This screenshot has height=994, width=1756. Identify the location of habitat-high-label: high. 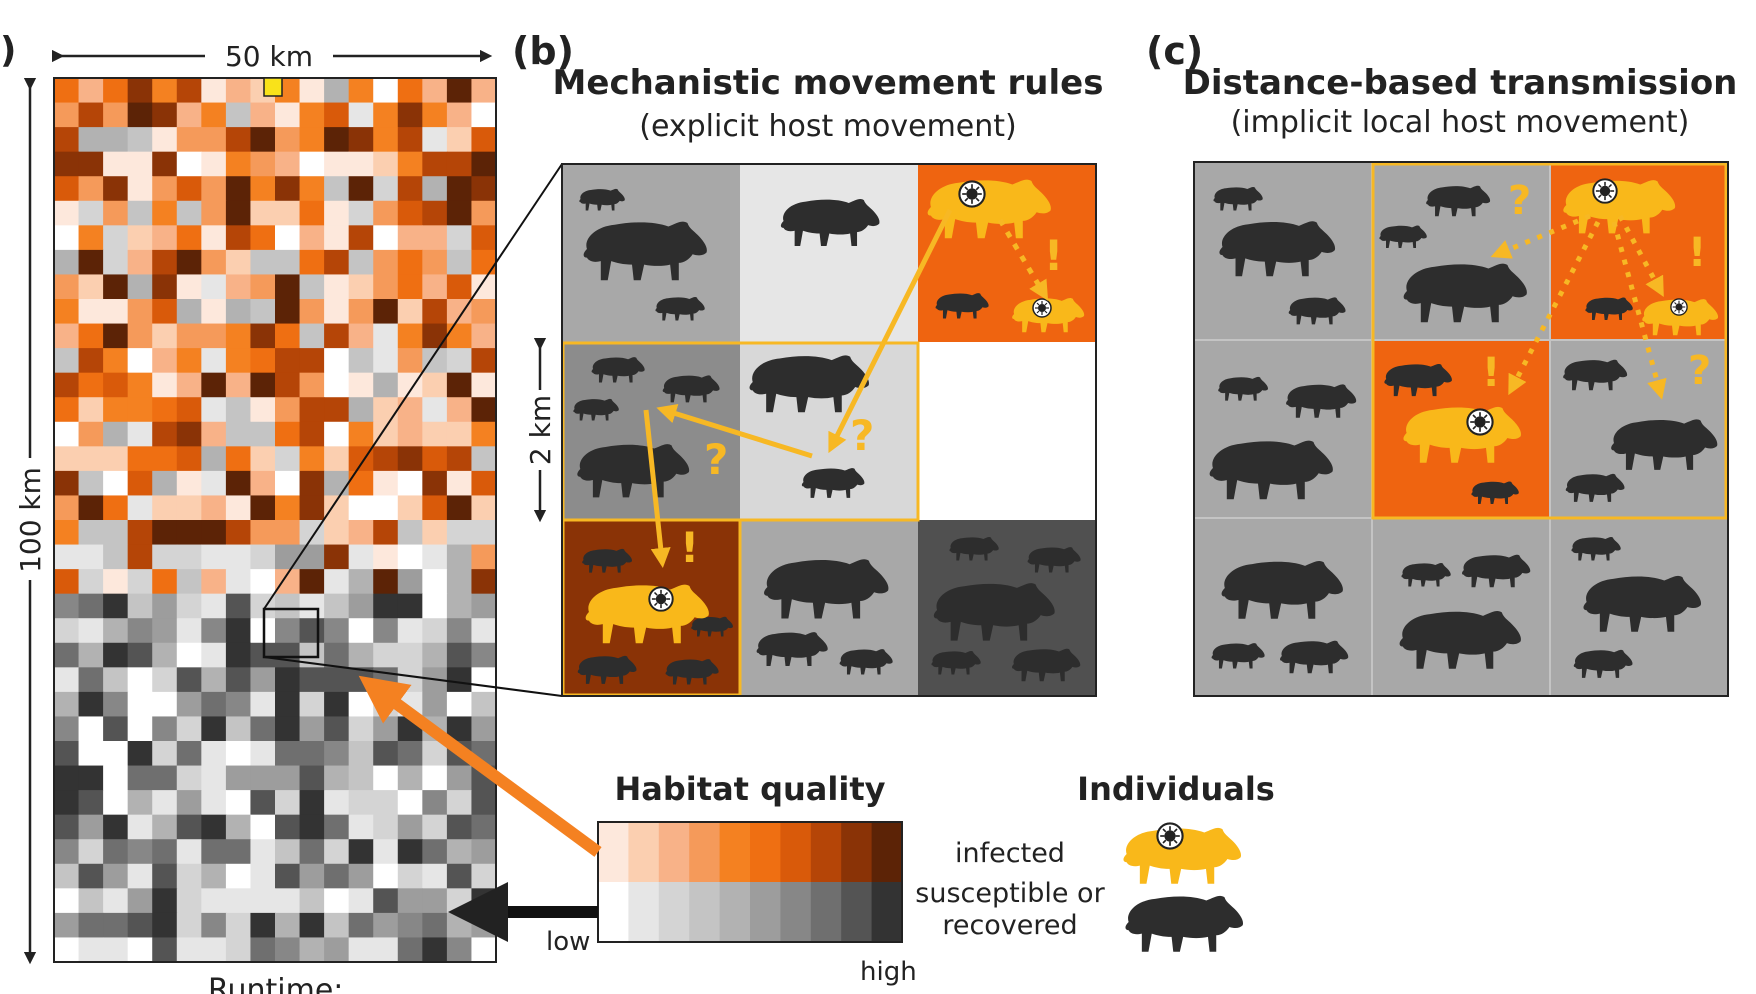
(888, 972).